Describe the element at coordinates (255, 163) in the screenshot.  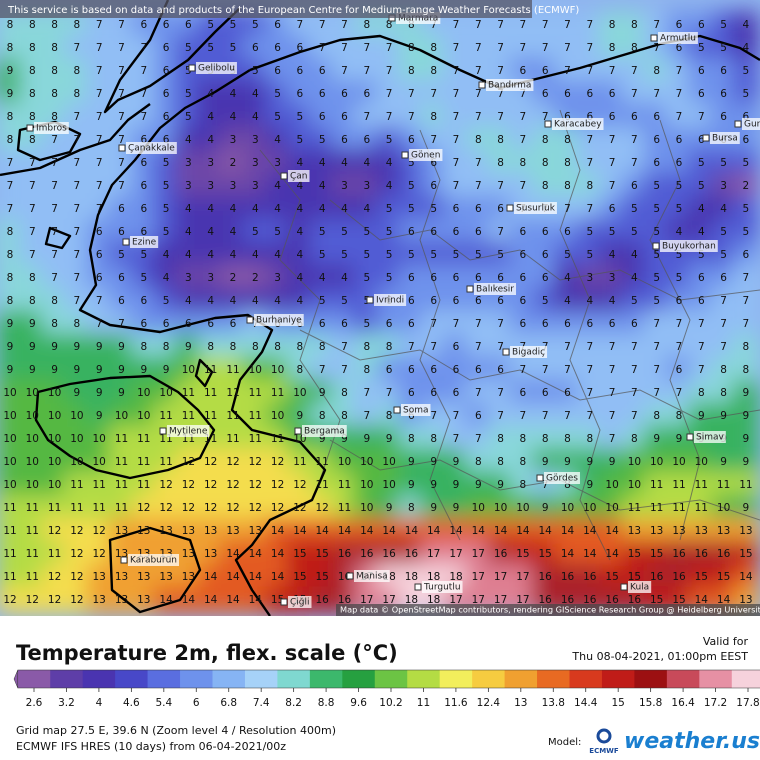
I see `grid-value: 3` at that location.